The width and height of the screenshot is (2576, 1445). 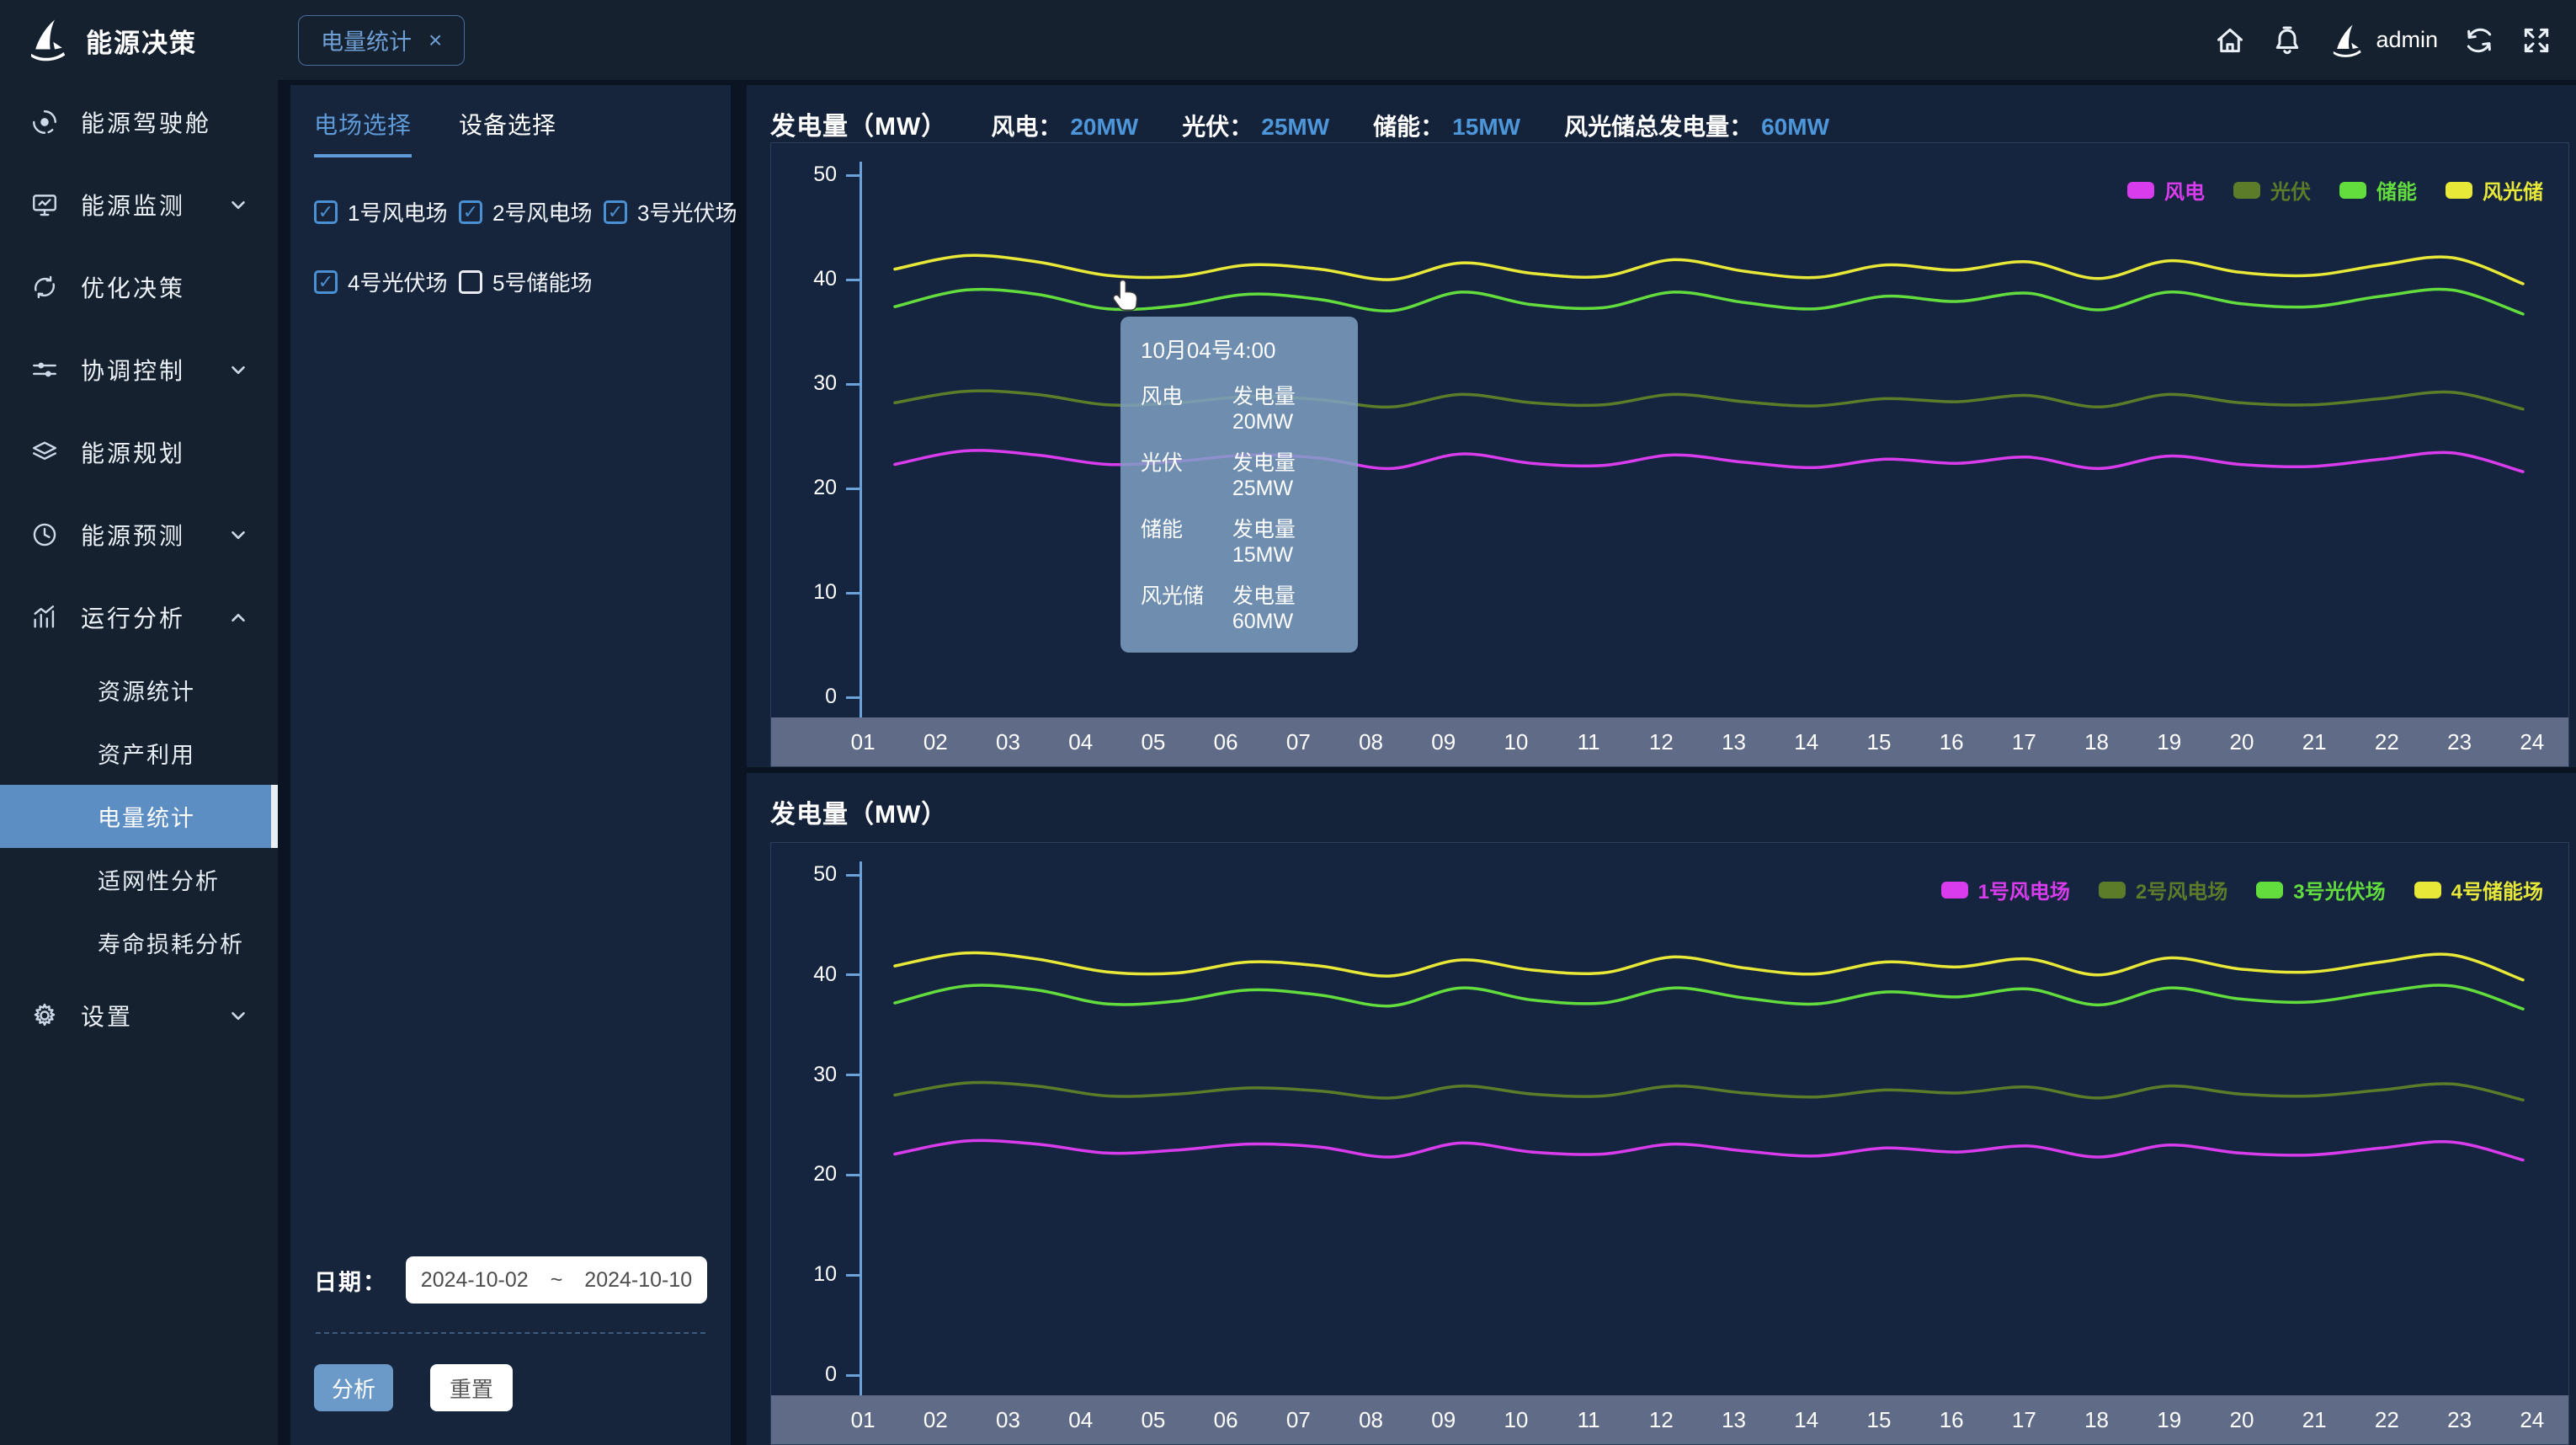 I want to click on tab-field-selection: 电场选择, so click(x=363, y=132).